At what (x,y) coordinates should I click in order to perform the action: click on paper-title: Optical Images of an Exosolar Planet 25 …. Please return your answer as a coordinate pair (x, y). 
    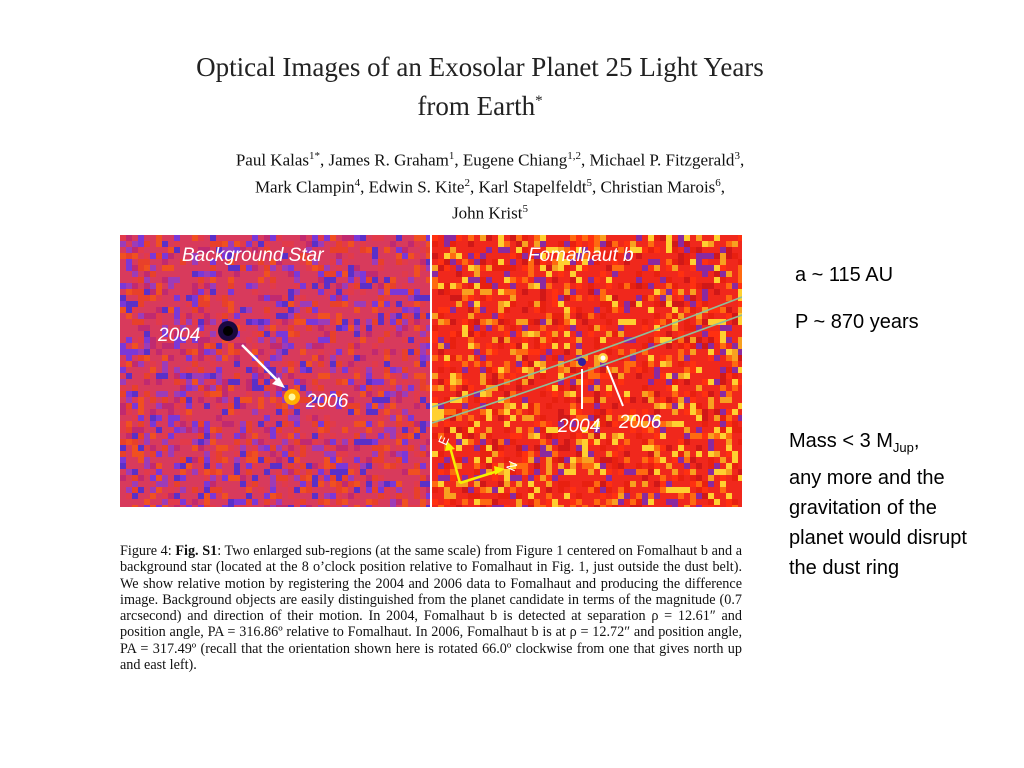
    Looking at the image, I should click on (480, 86).